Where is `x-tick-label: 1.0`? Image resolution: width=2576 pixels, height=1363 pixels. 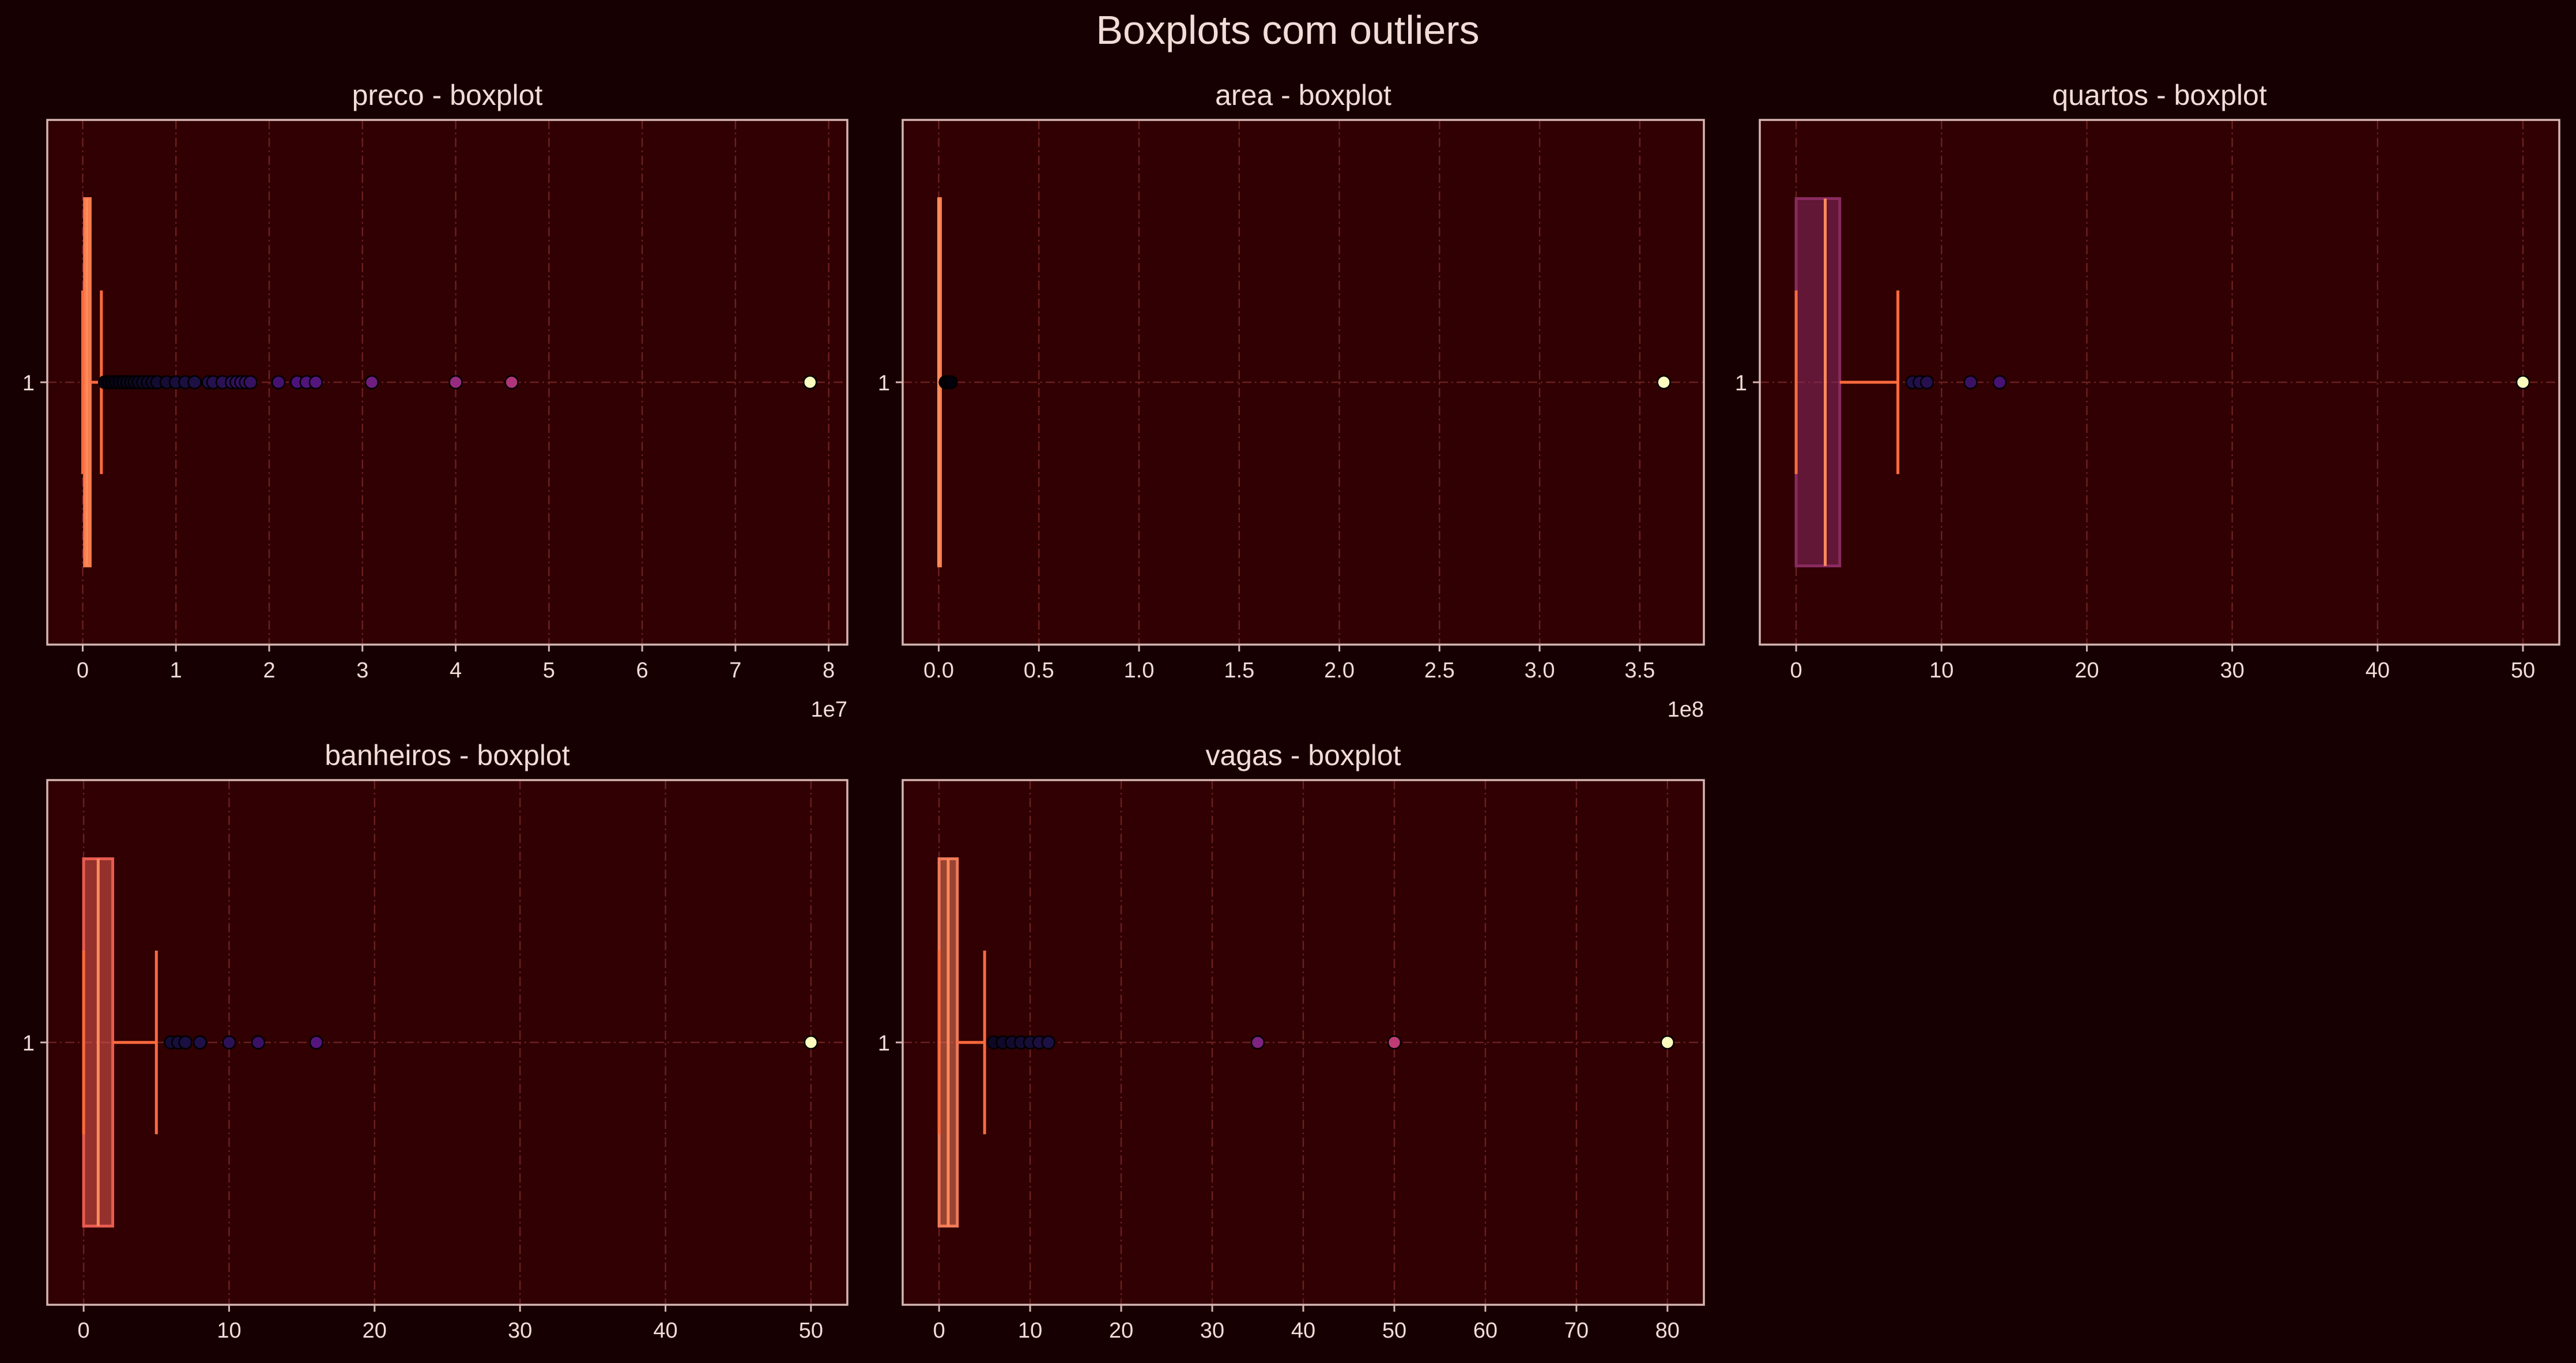 x-tick-label: 1.0 is located at coordinates (1139, 671).